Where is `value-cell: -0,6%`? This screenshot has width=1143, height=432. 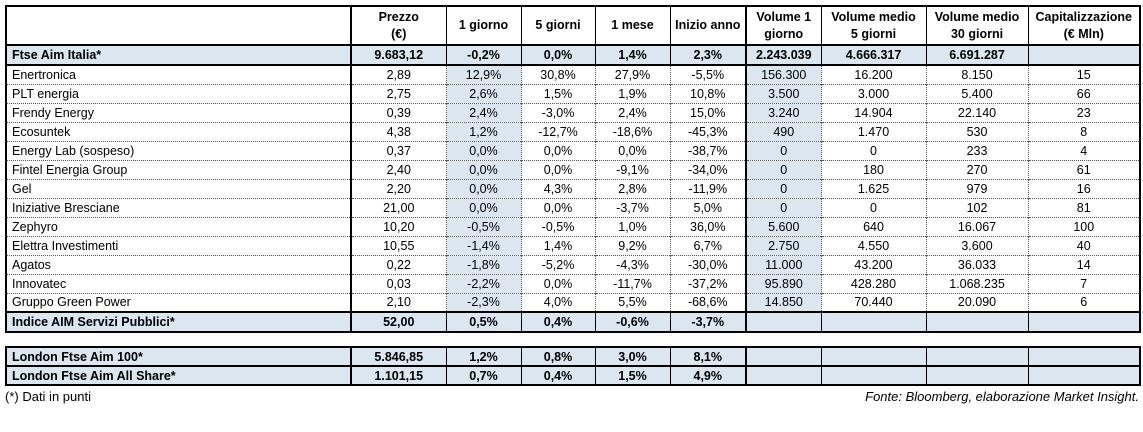
value-cell: -0,6% is located at coordinates (632, 322).